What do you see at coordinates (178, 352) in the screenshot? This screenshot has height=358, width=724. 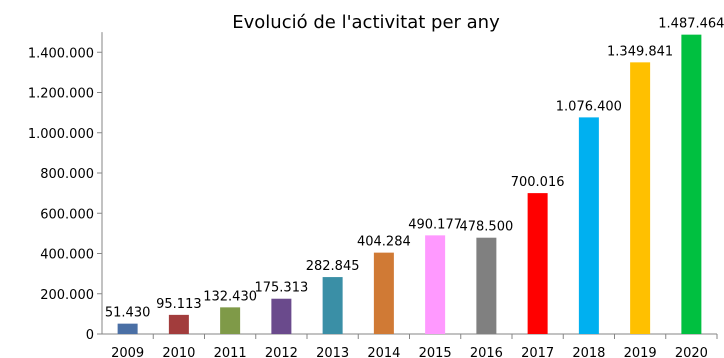 I see `x-tick-label: 2010` at bounding box center [178, 352].